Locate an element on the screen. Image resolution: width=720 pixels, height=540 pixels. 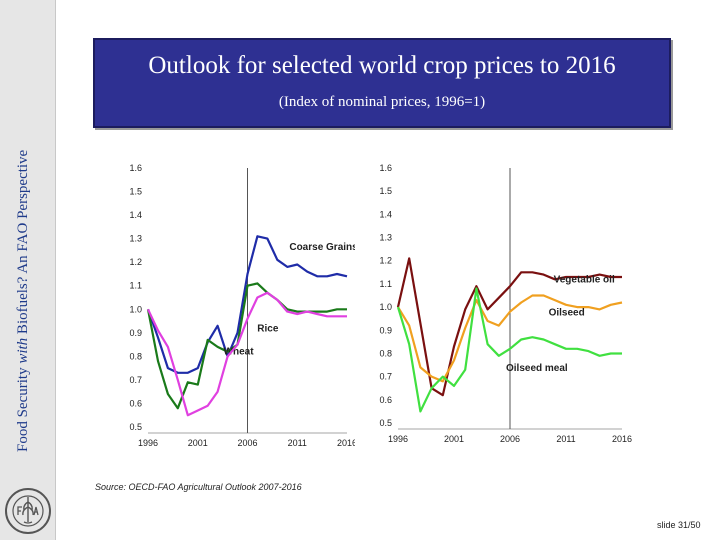
series-line-oilseed-meal is located at coordinates (509, 350).